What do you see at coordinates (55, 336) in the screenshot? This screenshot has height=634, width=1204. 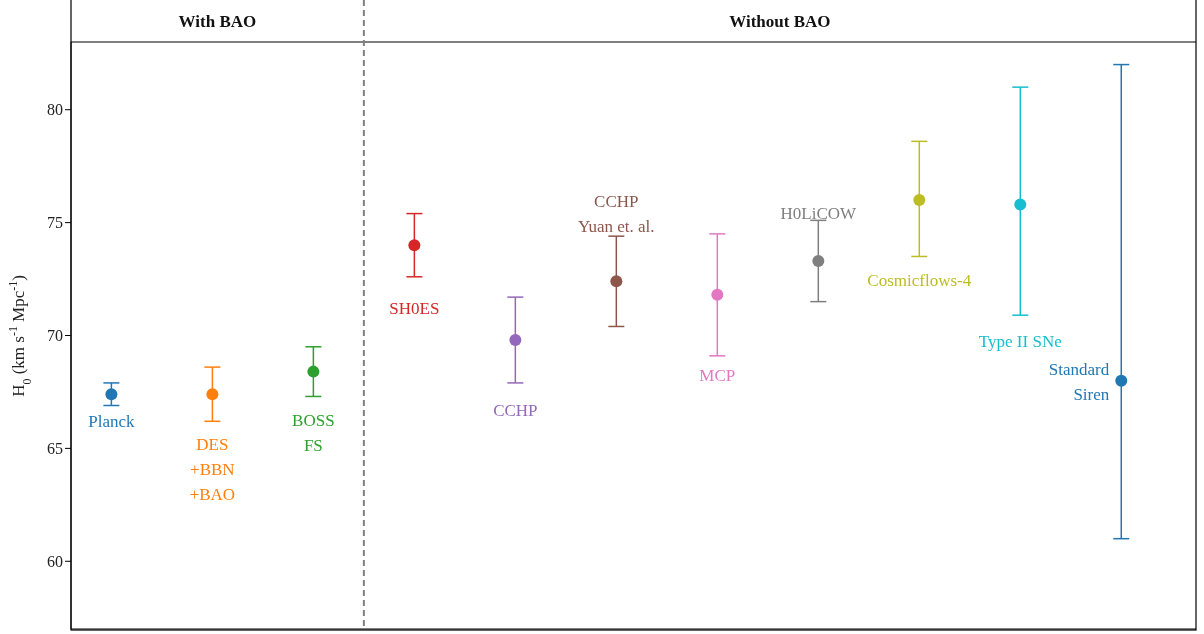 I see `y-tick-label: 70` at bounding box center [55, 336].